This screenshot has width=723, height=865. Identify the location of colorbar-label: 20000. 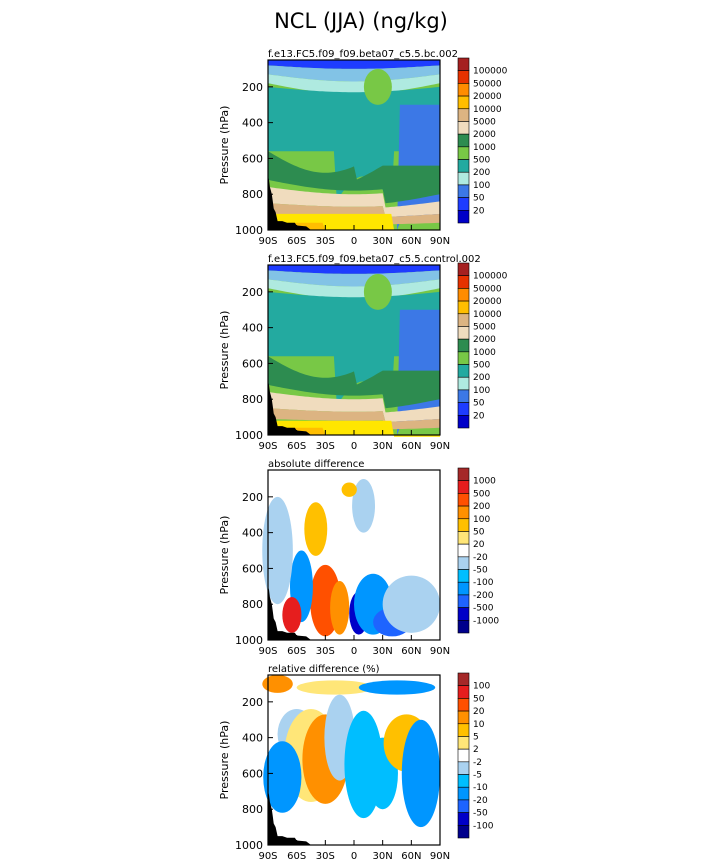
(487, 302).